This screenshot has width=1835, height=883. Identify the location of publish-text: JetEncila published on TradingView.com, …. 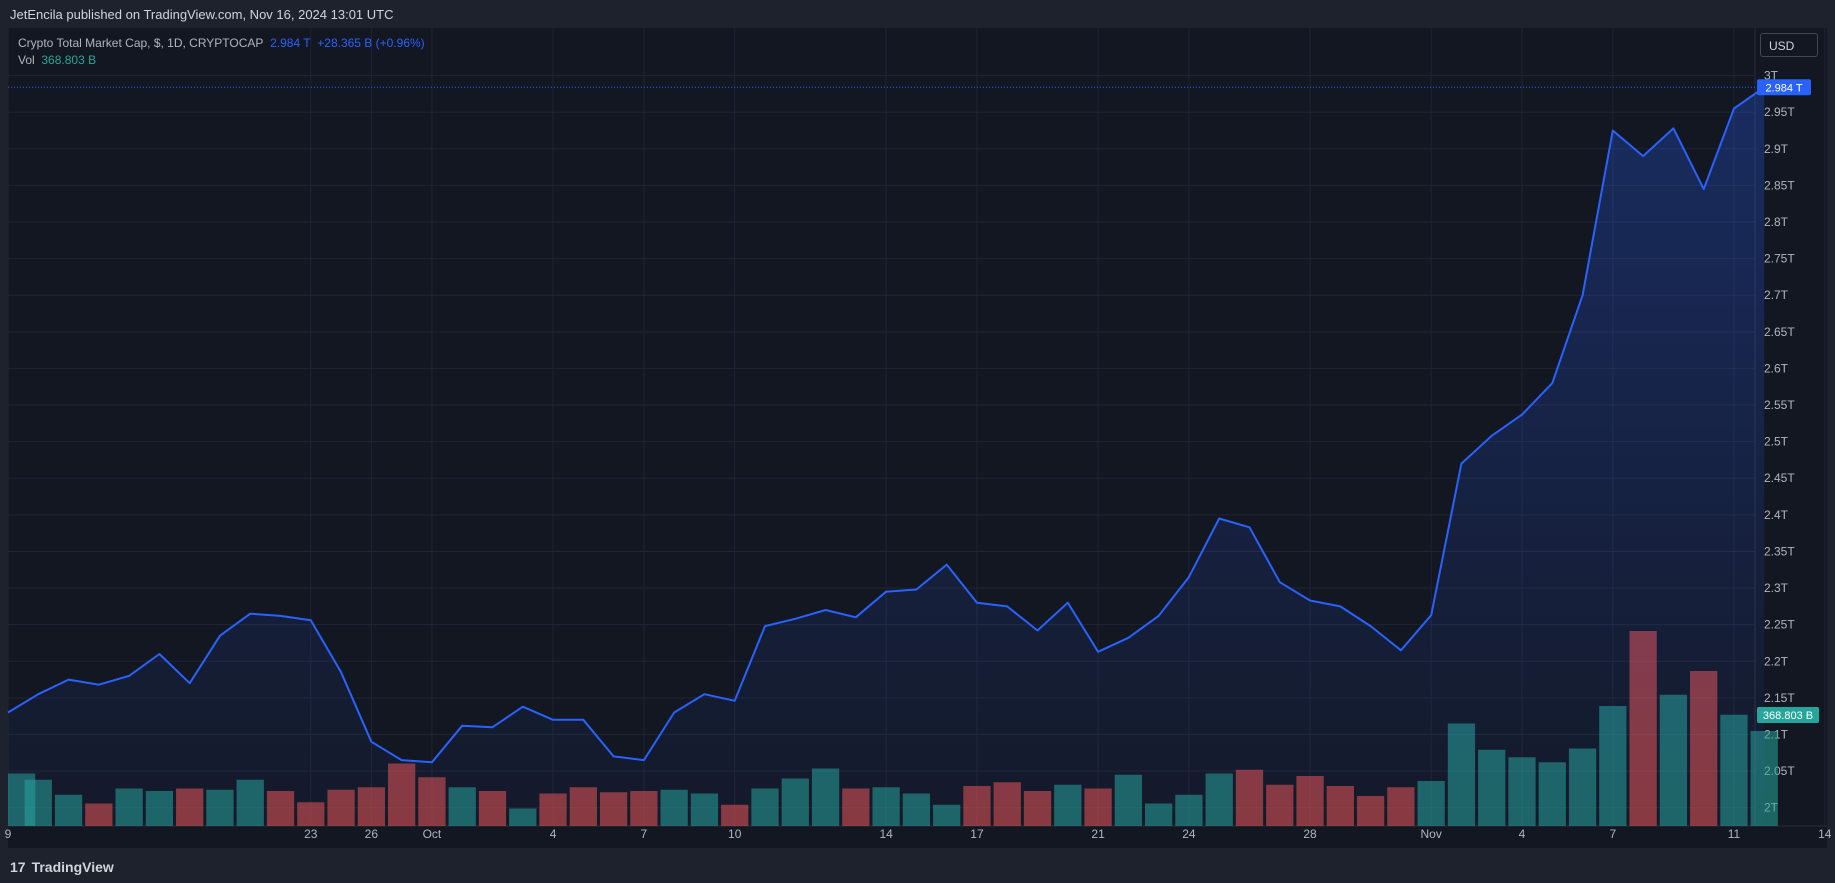
(202, 14).